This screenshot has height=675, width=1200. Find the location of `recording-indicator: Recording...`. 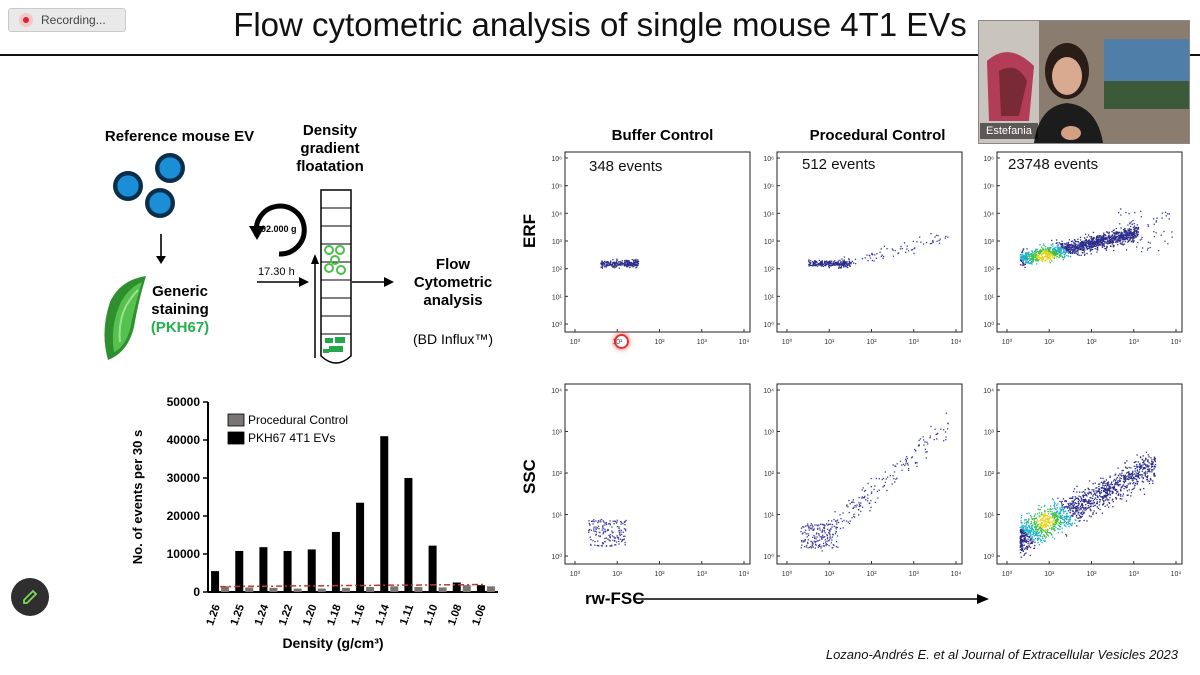

recording-indicator: Recording... is located at coordinates (67, 20).